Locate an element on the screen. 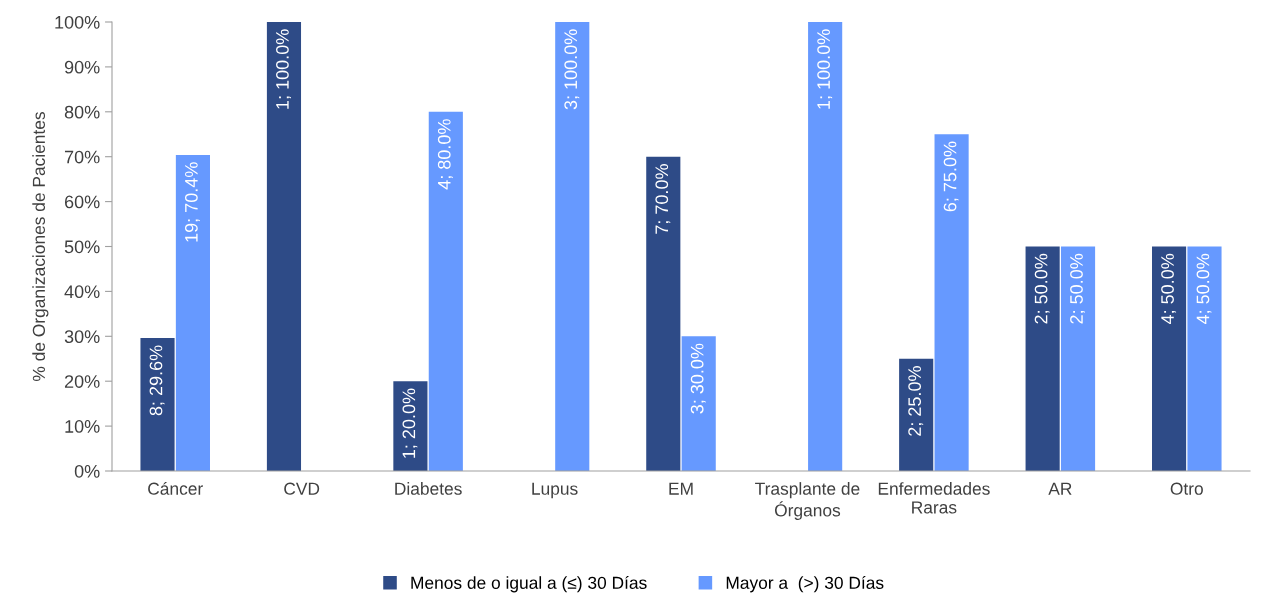 Image resolution: width=1268 pixels, height=608 pixels. y-tick-label: 70% is located at coordinates (82, 157).